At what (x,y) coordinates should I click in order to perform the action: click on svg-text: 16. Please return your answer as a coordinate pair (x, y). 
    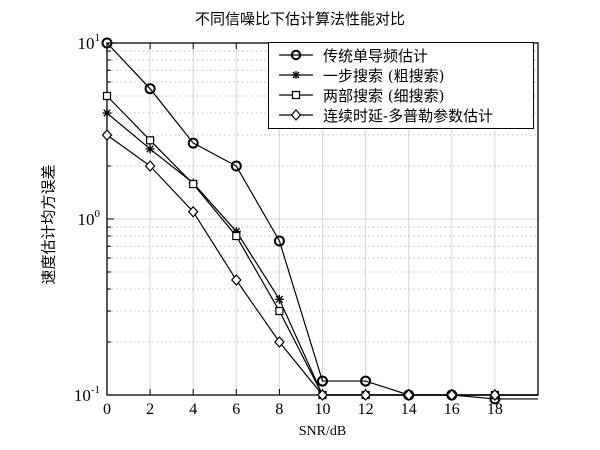
    Looking at the image, I should click on (452, 409).